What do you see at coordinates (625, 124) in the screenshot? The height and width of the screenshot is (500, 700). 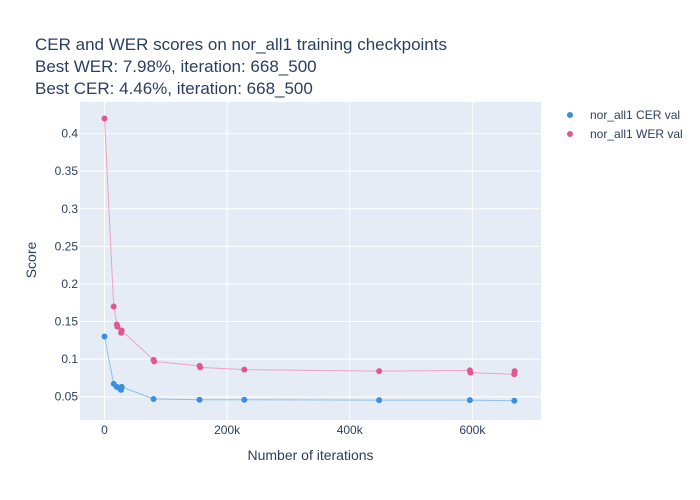 I see `legend: nor_all1 CER val nor_all1 WER val` at bounding box center [625, 124].